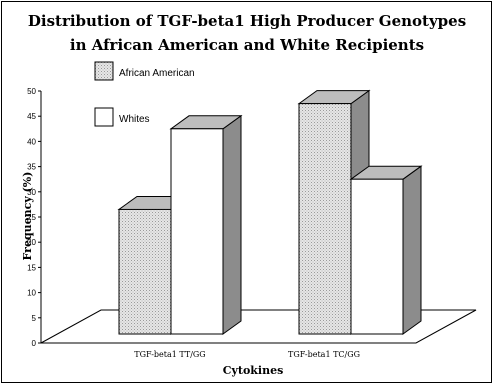  What do you see at coordinates (144, 94) in the screenshot?
I see `legend: African American Whites` at bounding box center [144, 94].